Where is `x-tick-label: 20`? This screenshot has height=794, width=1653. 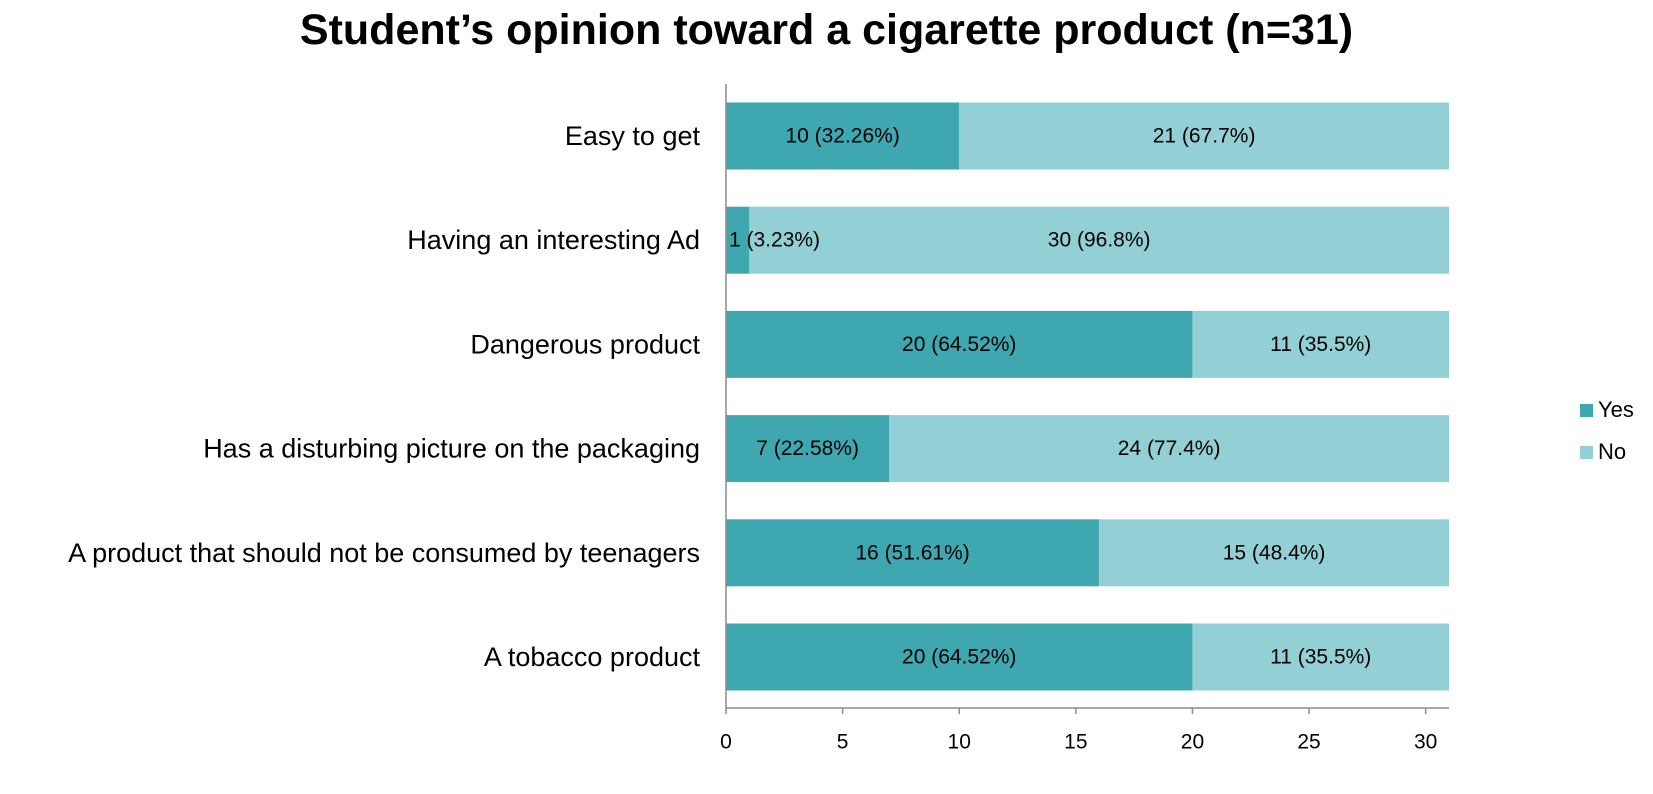
x-tick-label: 20 is located at coordinates (1192, 742).